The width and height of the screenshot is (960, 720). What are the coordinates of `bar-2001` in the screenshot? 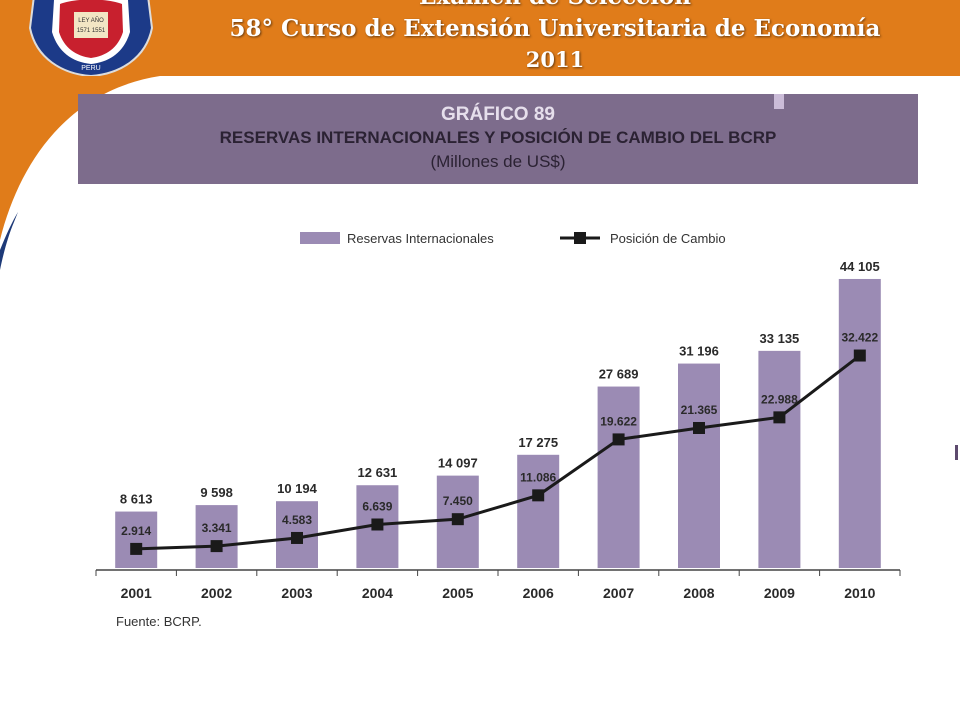 It's located at (136, 539).